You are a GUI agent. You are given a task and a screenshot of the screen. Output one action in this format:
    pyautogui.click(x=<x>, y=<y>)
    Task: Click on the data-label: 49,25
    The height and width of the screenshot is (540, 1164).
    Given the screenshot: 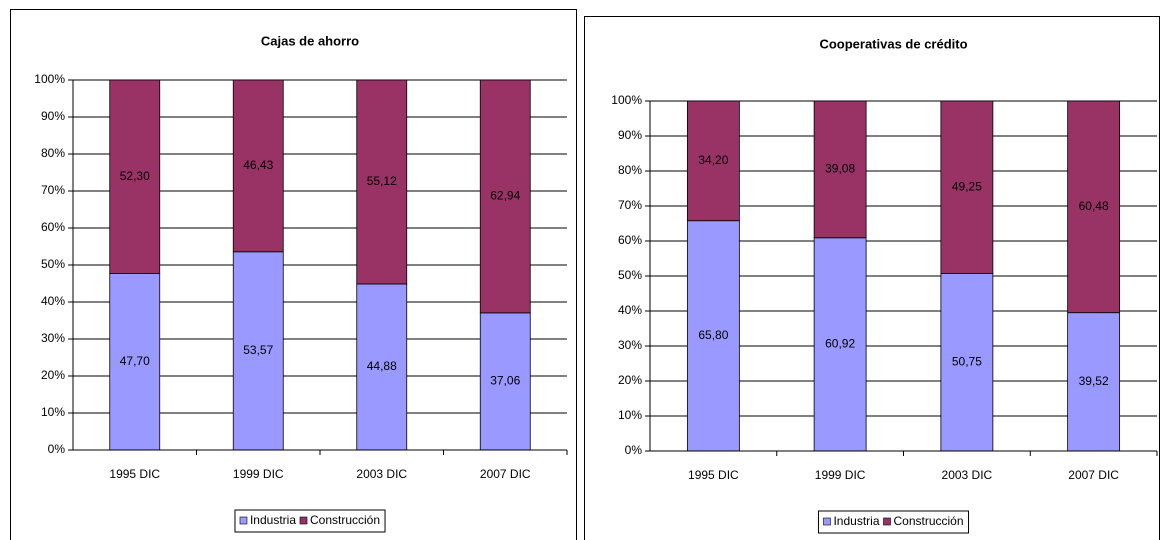 What is the action you would take?
    pyautogui.click(x=967, y=186)
    